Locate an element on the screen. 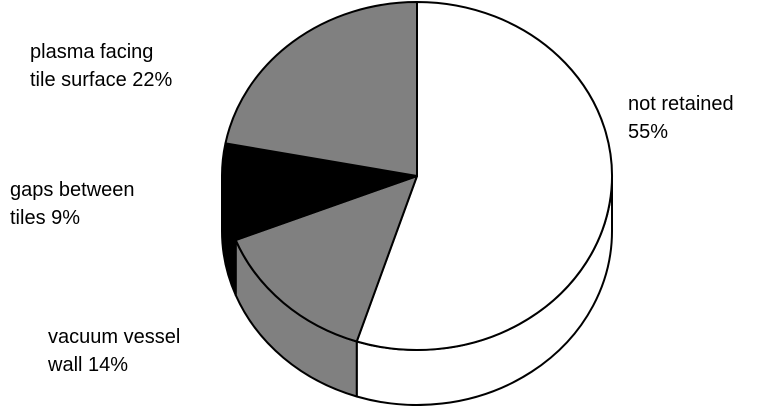 This screenshot has height=406, width=766. category-label: gaps between tiles is located at coordinates (72, 204).